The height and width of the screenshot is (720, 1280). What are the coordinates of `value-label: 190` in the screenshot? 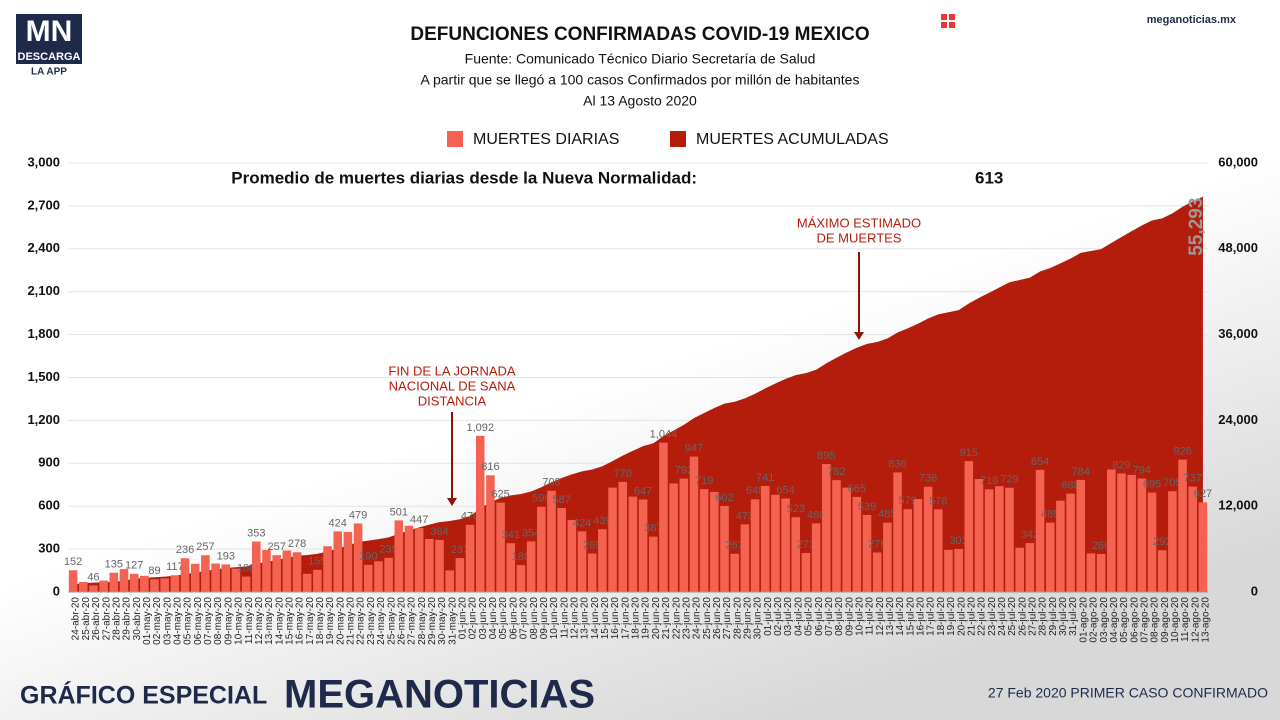 It's located at (368, 557).